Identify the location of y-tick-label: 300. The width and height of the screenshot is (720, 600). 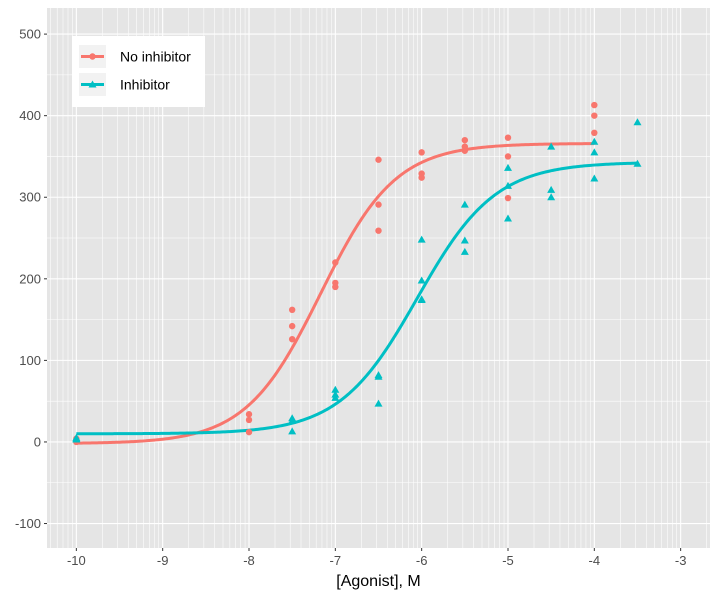
(30, 197).